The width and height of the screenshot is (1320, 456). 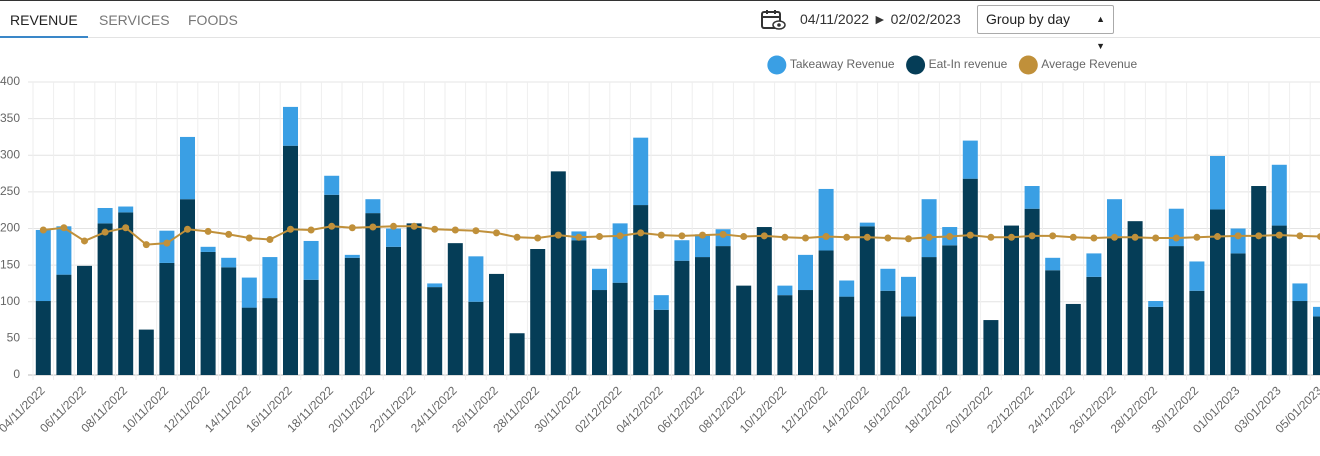 I want to click on date-range: 04/11/2022 ► 02/02/2023, so click(x=880, y=19).